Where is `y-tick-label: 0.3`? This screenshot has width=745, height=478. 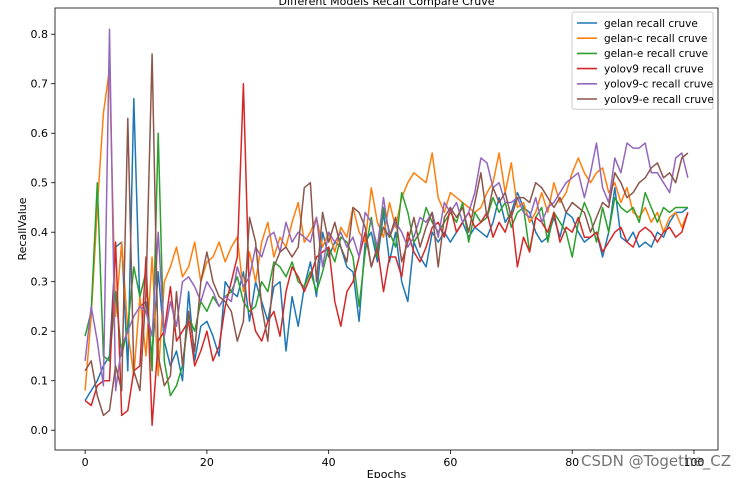
y-tick-label: 0.3 is located at coordinates (40, 282).